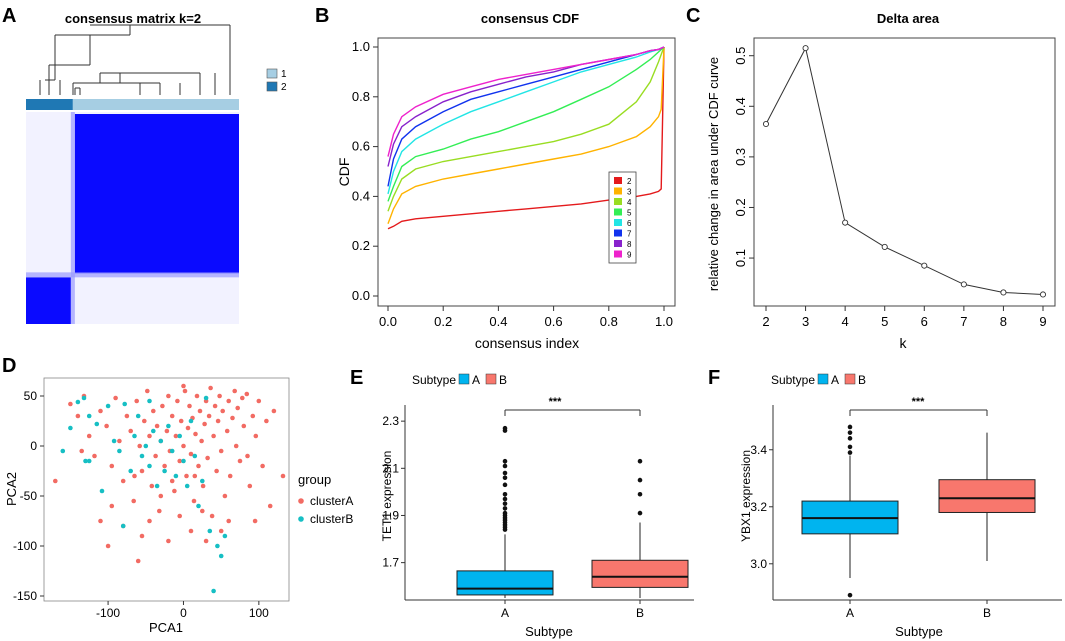 The height and width of the screenshot is (641, 1065). What do you see at coordinates (918, 503) in the screenshot?
I see `box-f-boxes` at bounding box center [918, 503].